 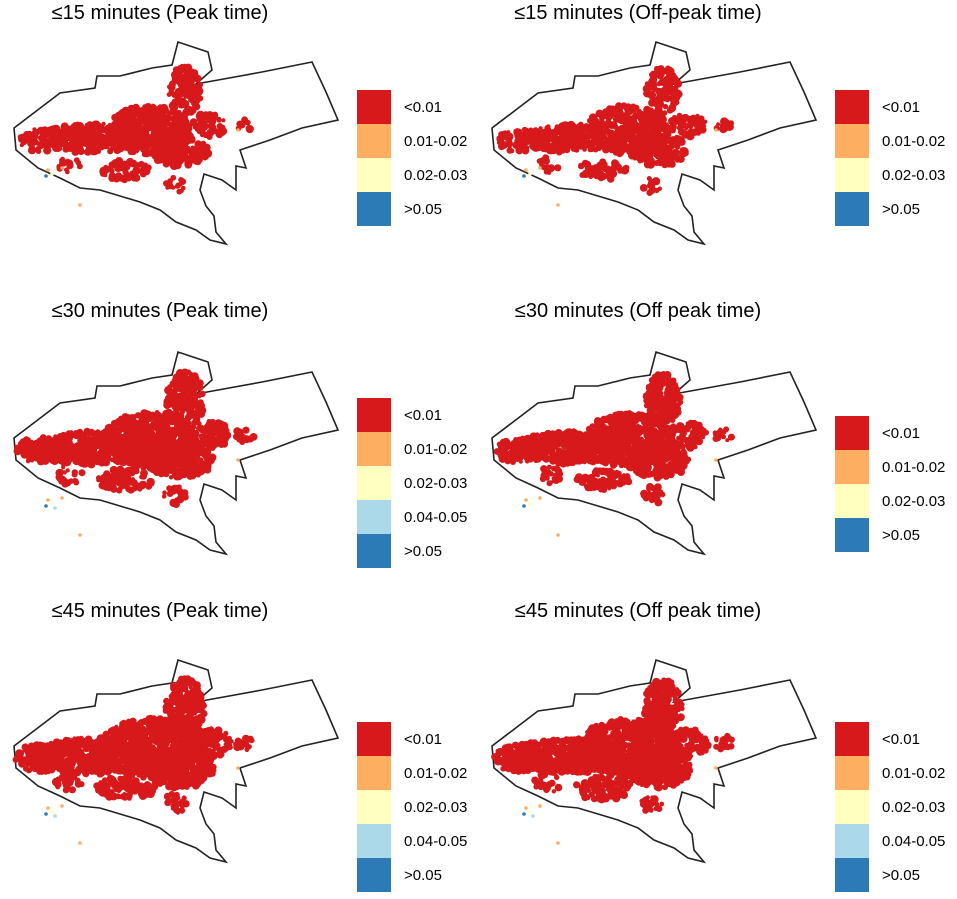 I want to click on panel-title: ≤45 minutes (Off peak time), so click(x=638, y=611).